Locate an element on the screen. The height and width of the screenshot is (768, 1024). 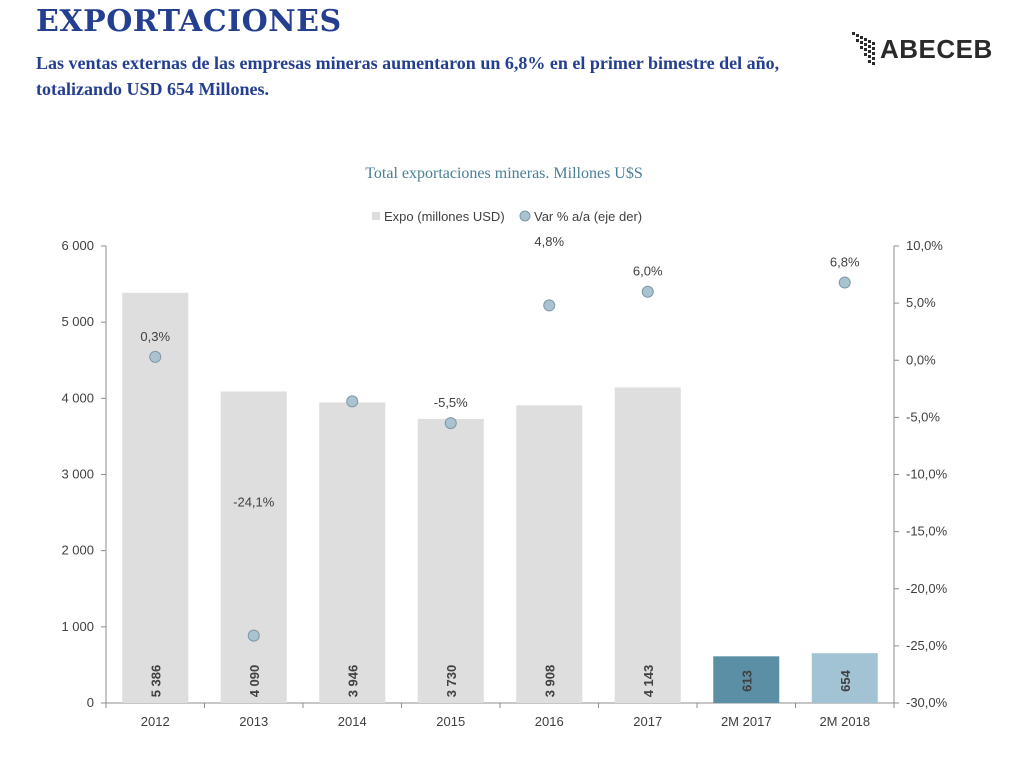
x-tick-label: 2014 is located at coordinates (352, 721).